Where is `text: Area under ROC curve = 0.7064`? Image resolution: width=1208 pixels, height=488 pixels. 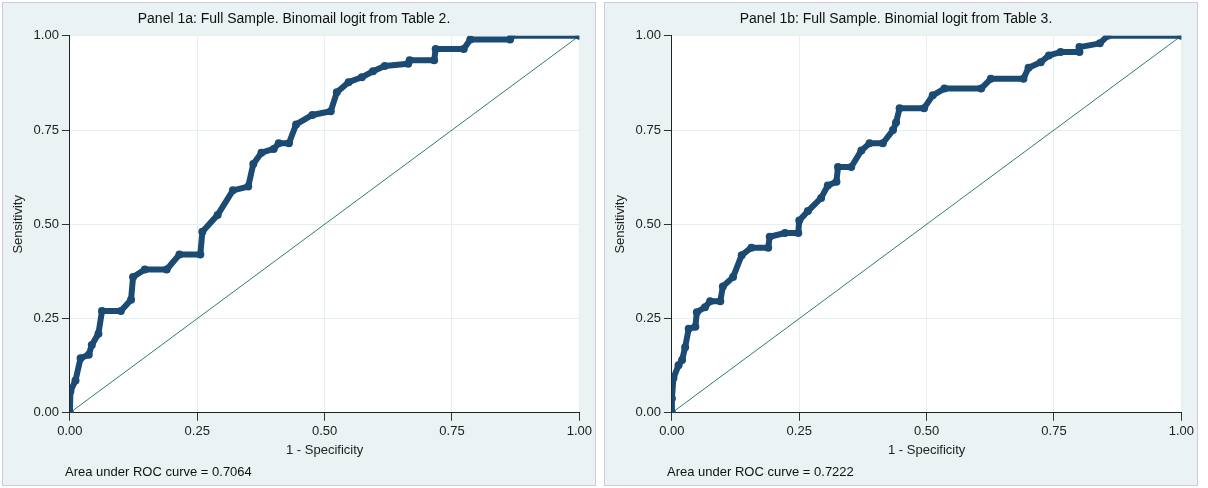 text: Area under ROC curve = 0.7064 is located at coordinates (158, 471).